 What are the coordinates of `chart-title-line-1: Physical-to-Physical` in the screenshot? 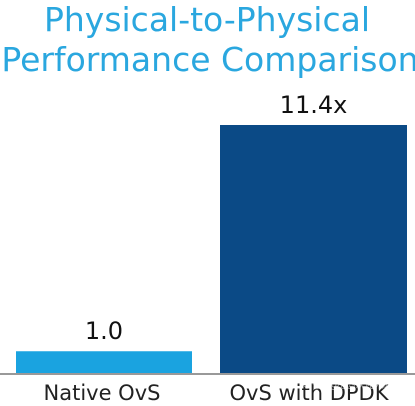 It's located at (207, 19).